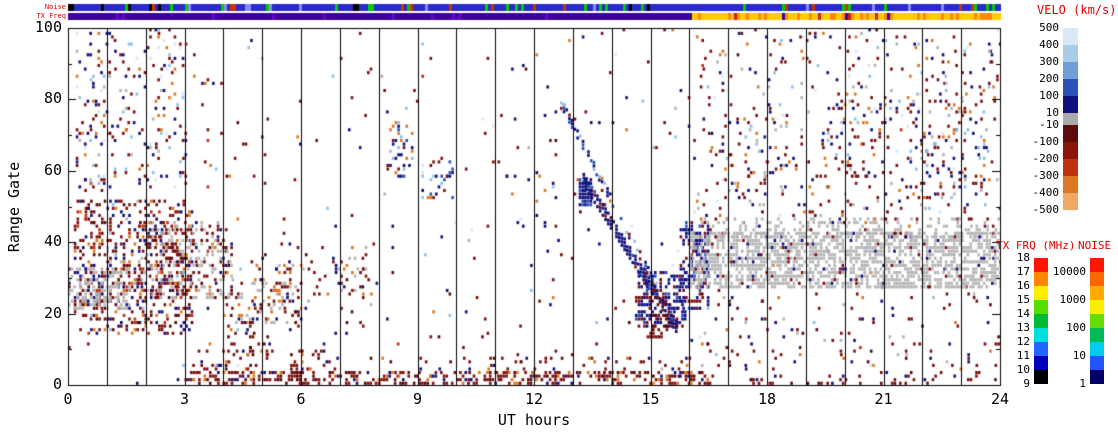 The width and height of the screenshot is (1118, 435). I want to click on noise-colorbar, so click(1097, 321).